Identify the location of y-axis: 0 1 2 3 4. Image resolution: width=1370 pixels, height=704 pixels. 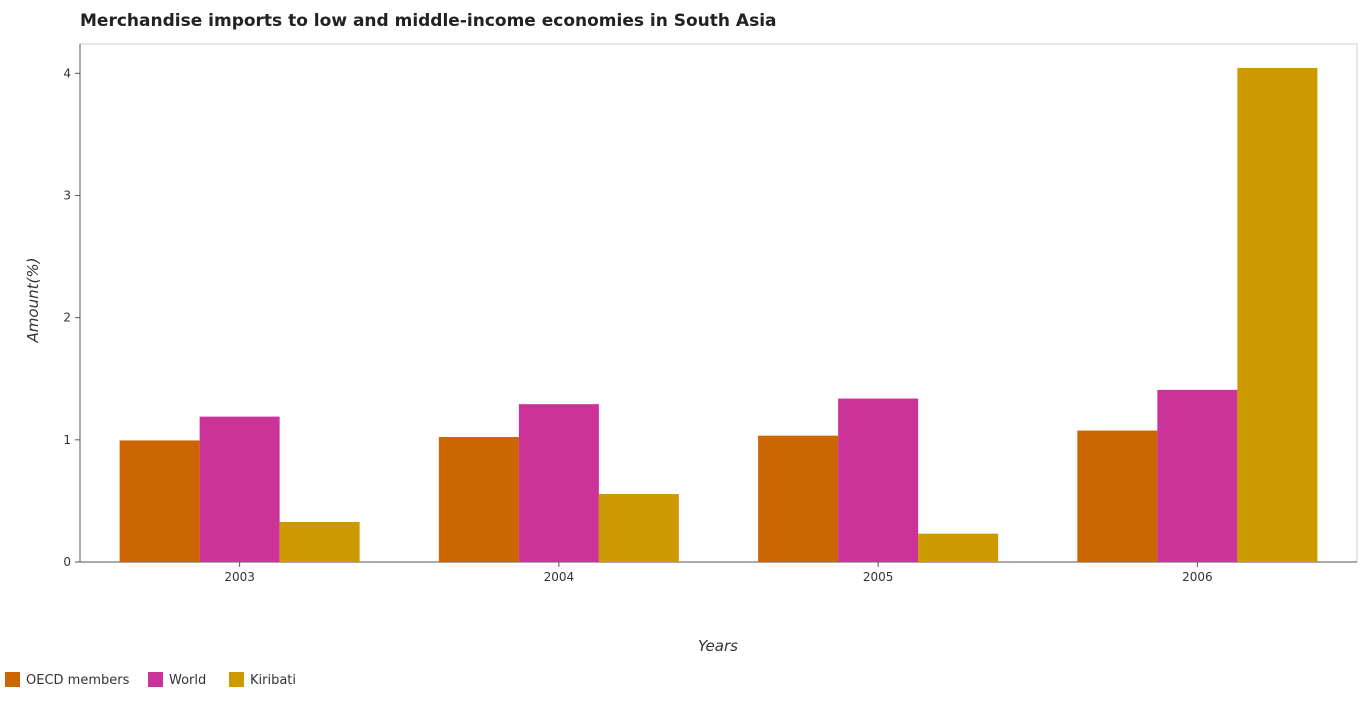
(72, 306).